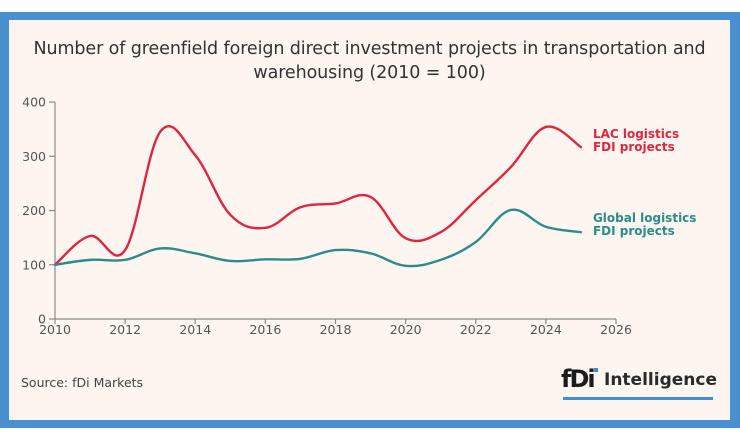  I want to click on fdi-intelligence-logo: fDi Intelligence, so click(641, 382).